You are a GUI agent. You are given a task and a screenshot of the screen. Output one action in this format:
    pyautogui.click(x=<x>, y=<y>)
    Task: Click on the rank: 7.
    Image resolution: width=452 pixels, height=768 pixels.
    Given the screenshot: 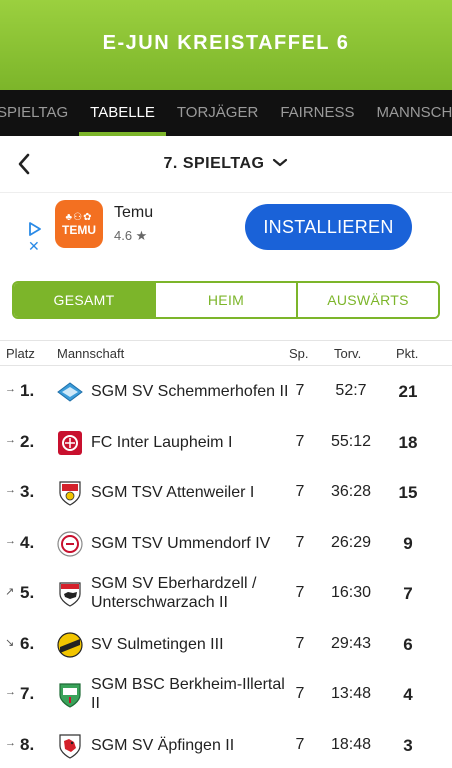 What is the action you would take?
    pyautogui.click(x=27, y=693)
    